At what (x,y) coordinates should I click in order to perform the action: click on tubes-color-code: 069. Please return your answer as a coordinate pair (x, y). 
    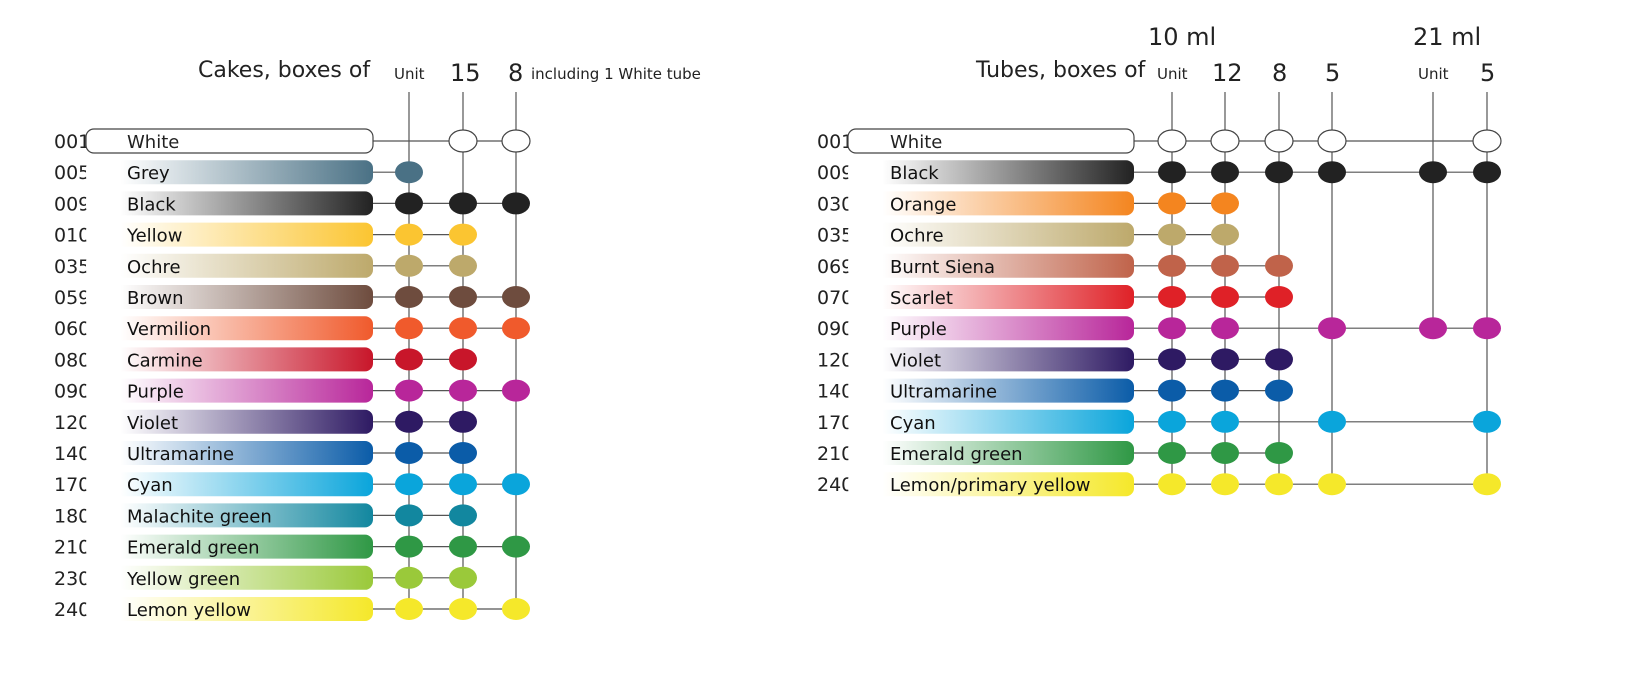
    Looking at the image, I should click on (835, 267).